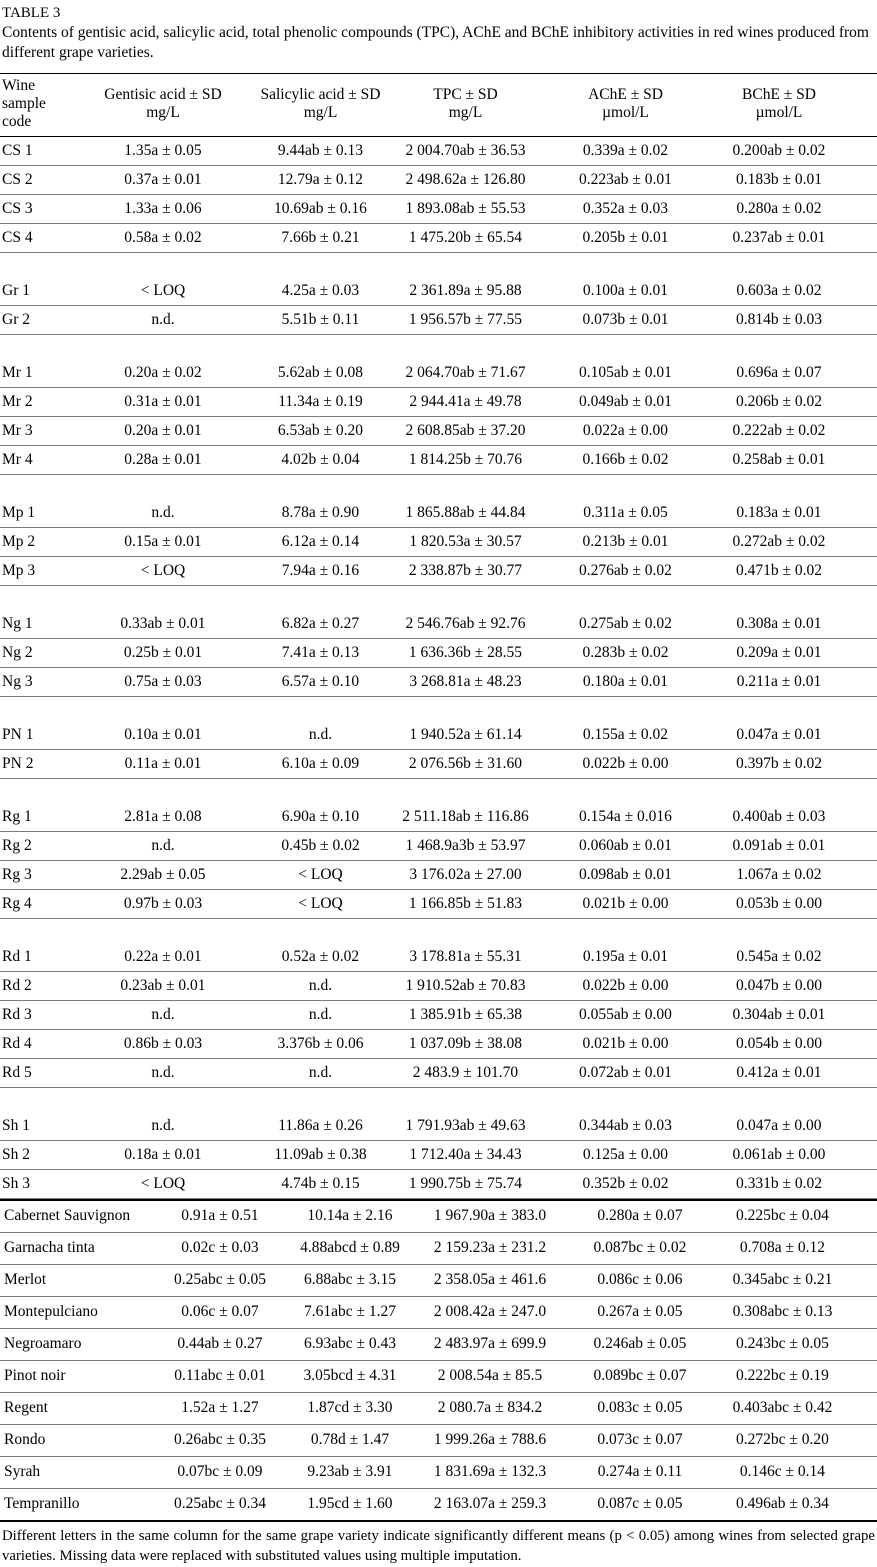 This screenshot has height=1567, width=877. What do you see at coordinates (163, 373) in the screenshot?
I see `value-cell: 0.20a ± 0.02` at bounding box center [163, 373].